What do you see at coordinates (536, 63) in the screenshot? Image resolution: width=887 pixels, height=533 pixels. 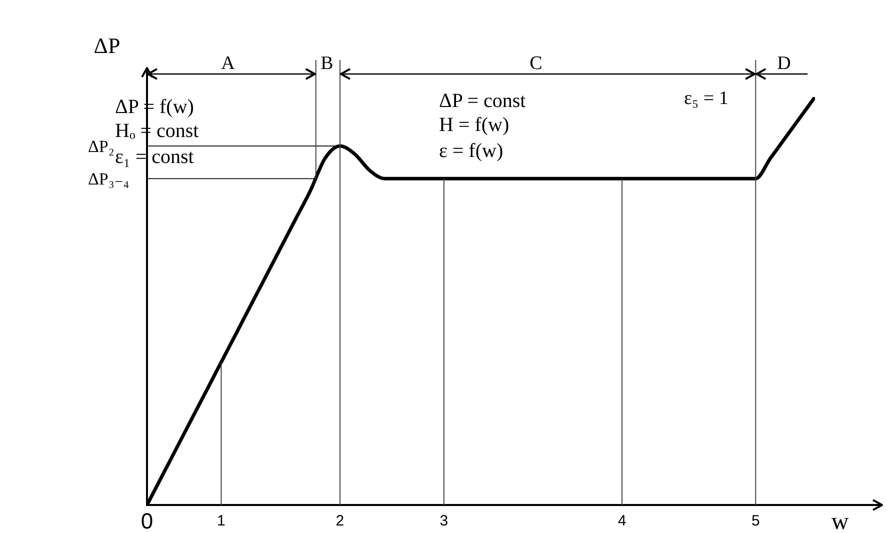 I see `text: C` at bounding box center [536, 63].